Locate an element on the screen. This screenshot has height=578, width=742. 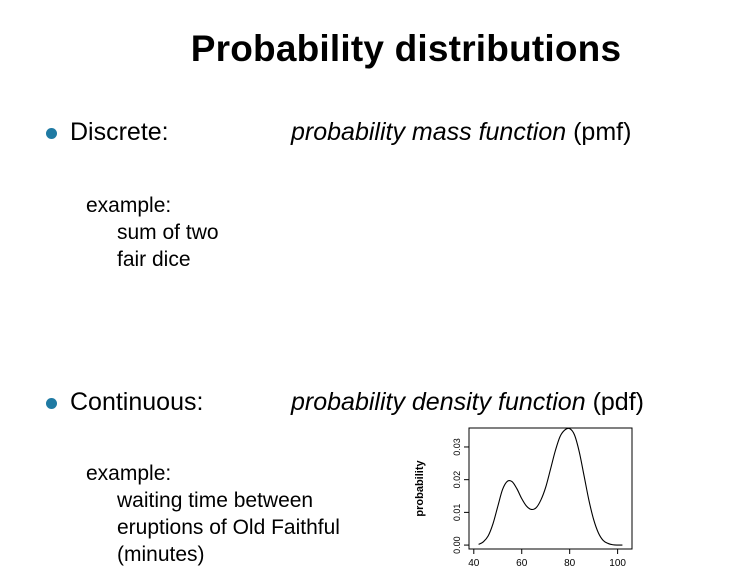
bullet-label-discrete: Discrete: is located at coordinates (119, 132).